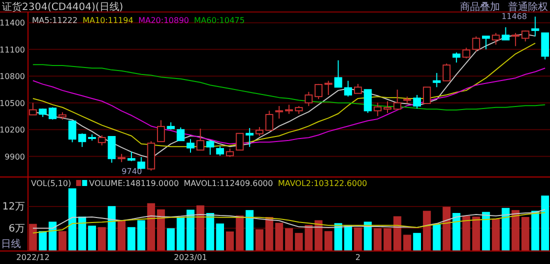 The width and height of the screenshot is (550, 264). Describe the element at coordinates (132, 171) in the screenshot. I see `annotation: 9740` at that location.